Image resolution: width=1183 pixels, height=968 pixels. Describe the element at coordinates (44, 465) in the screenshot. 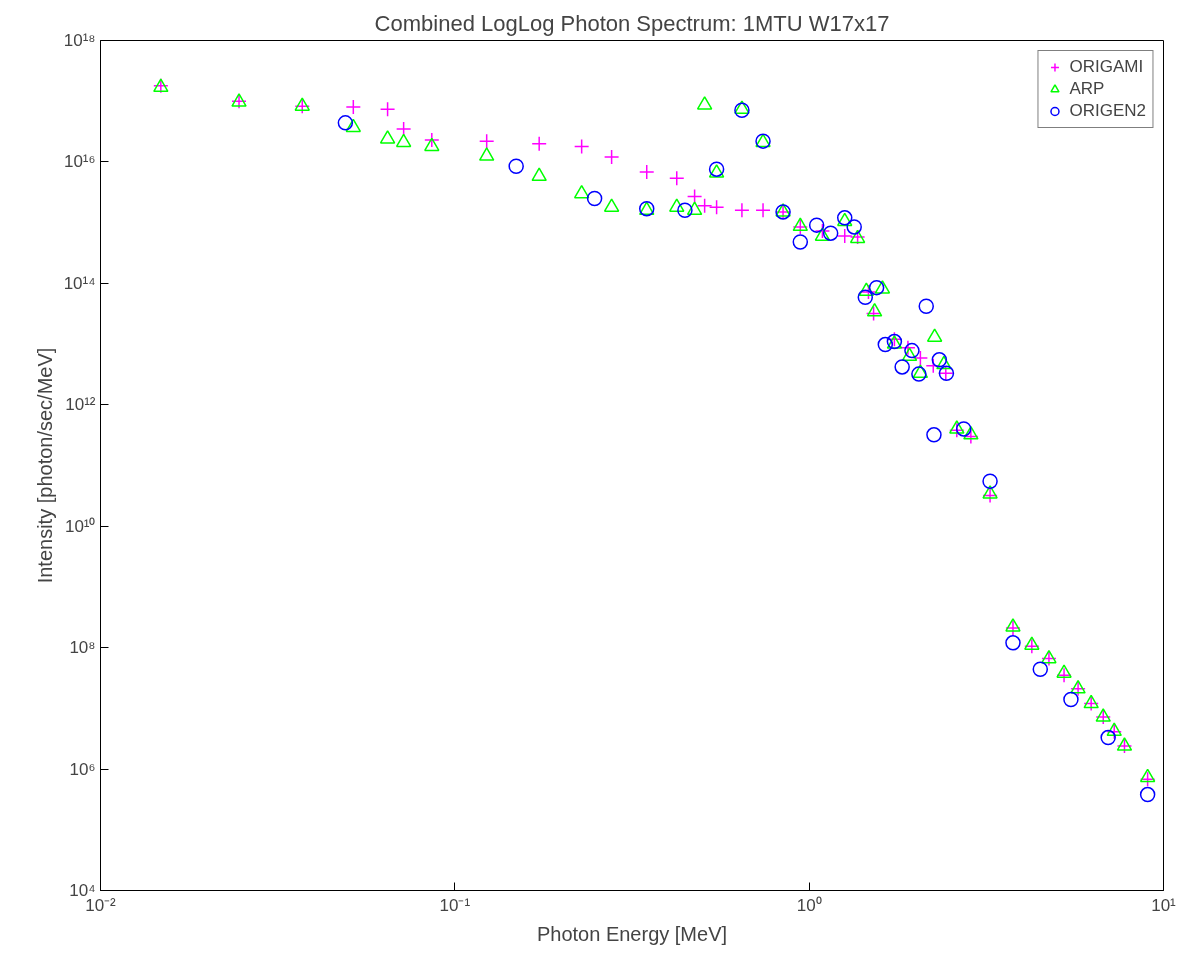

I see `y-axis-title: Intensity [photon/sec/MeV]` at that location.